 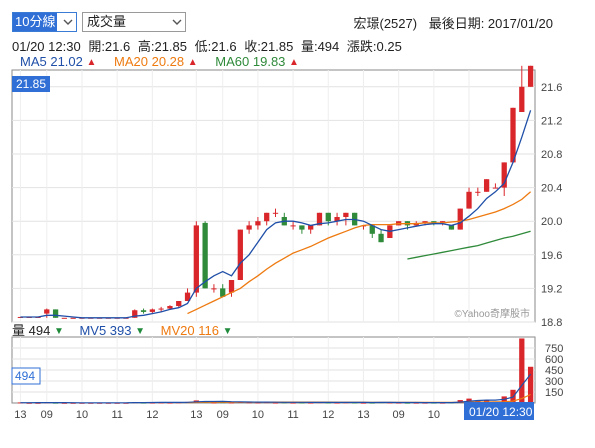 I want to click on ma60-line, so click(x=469, y=245).